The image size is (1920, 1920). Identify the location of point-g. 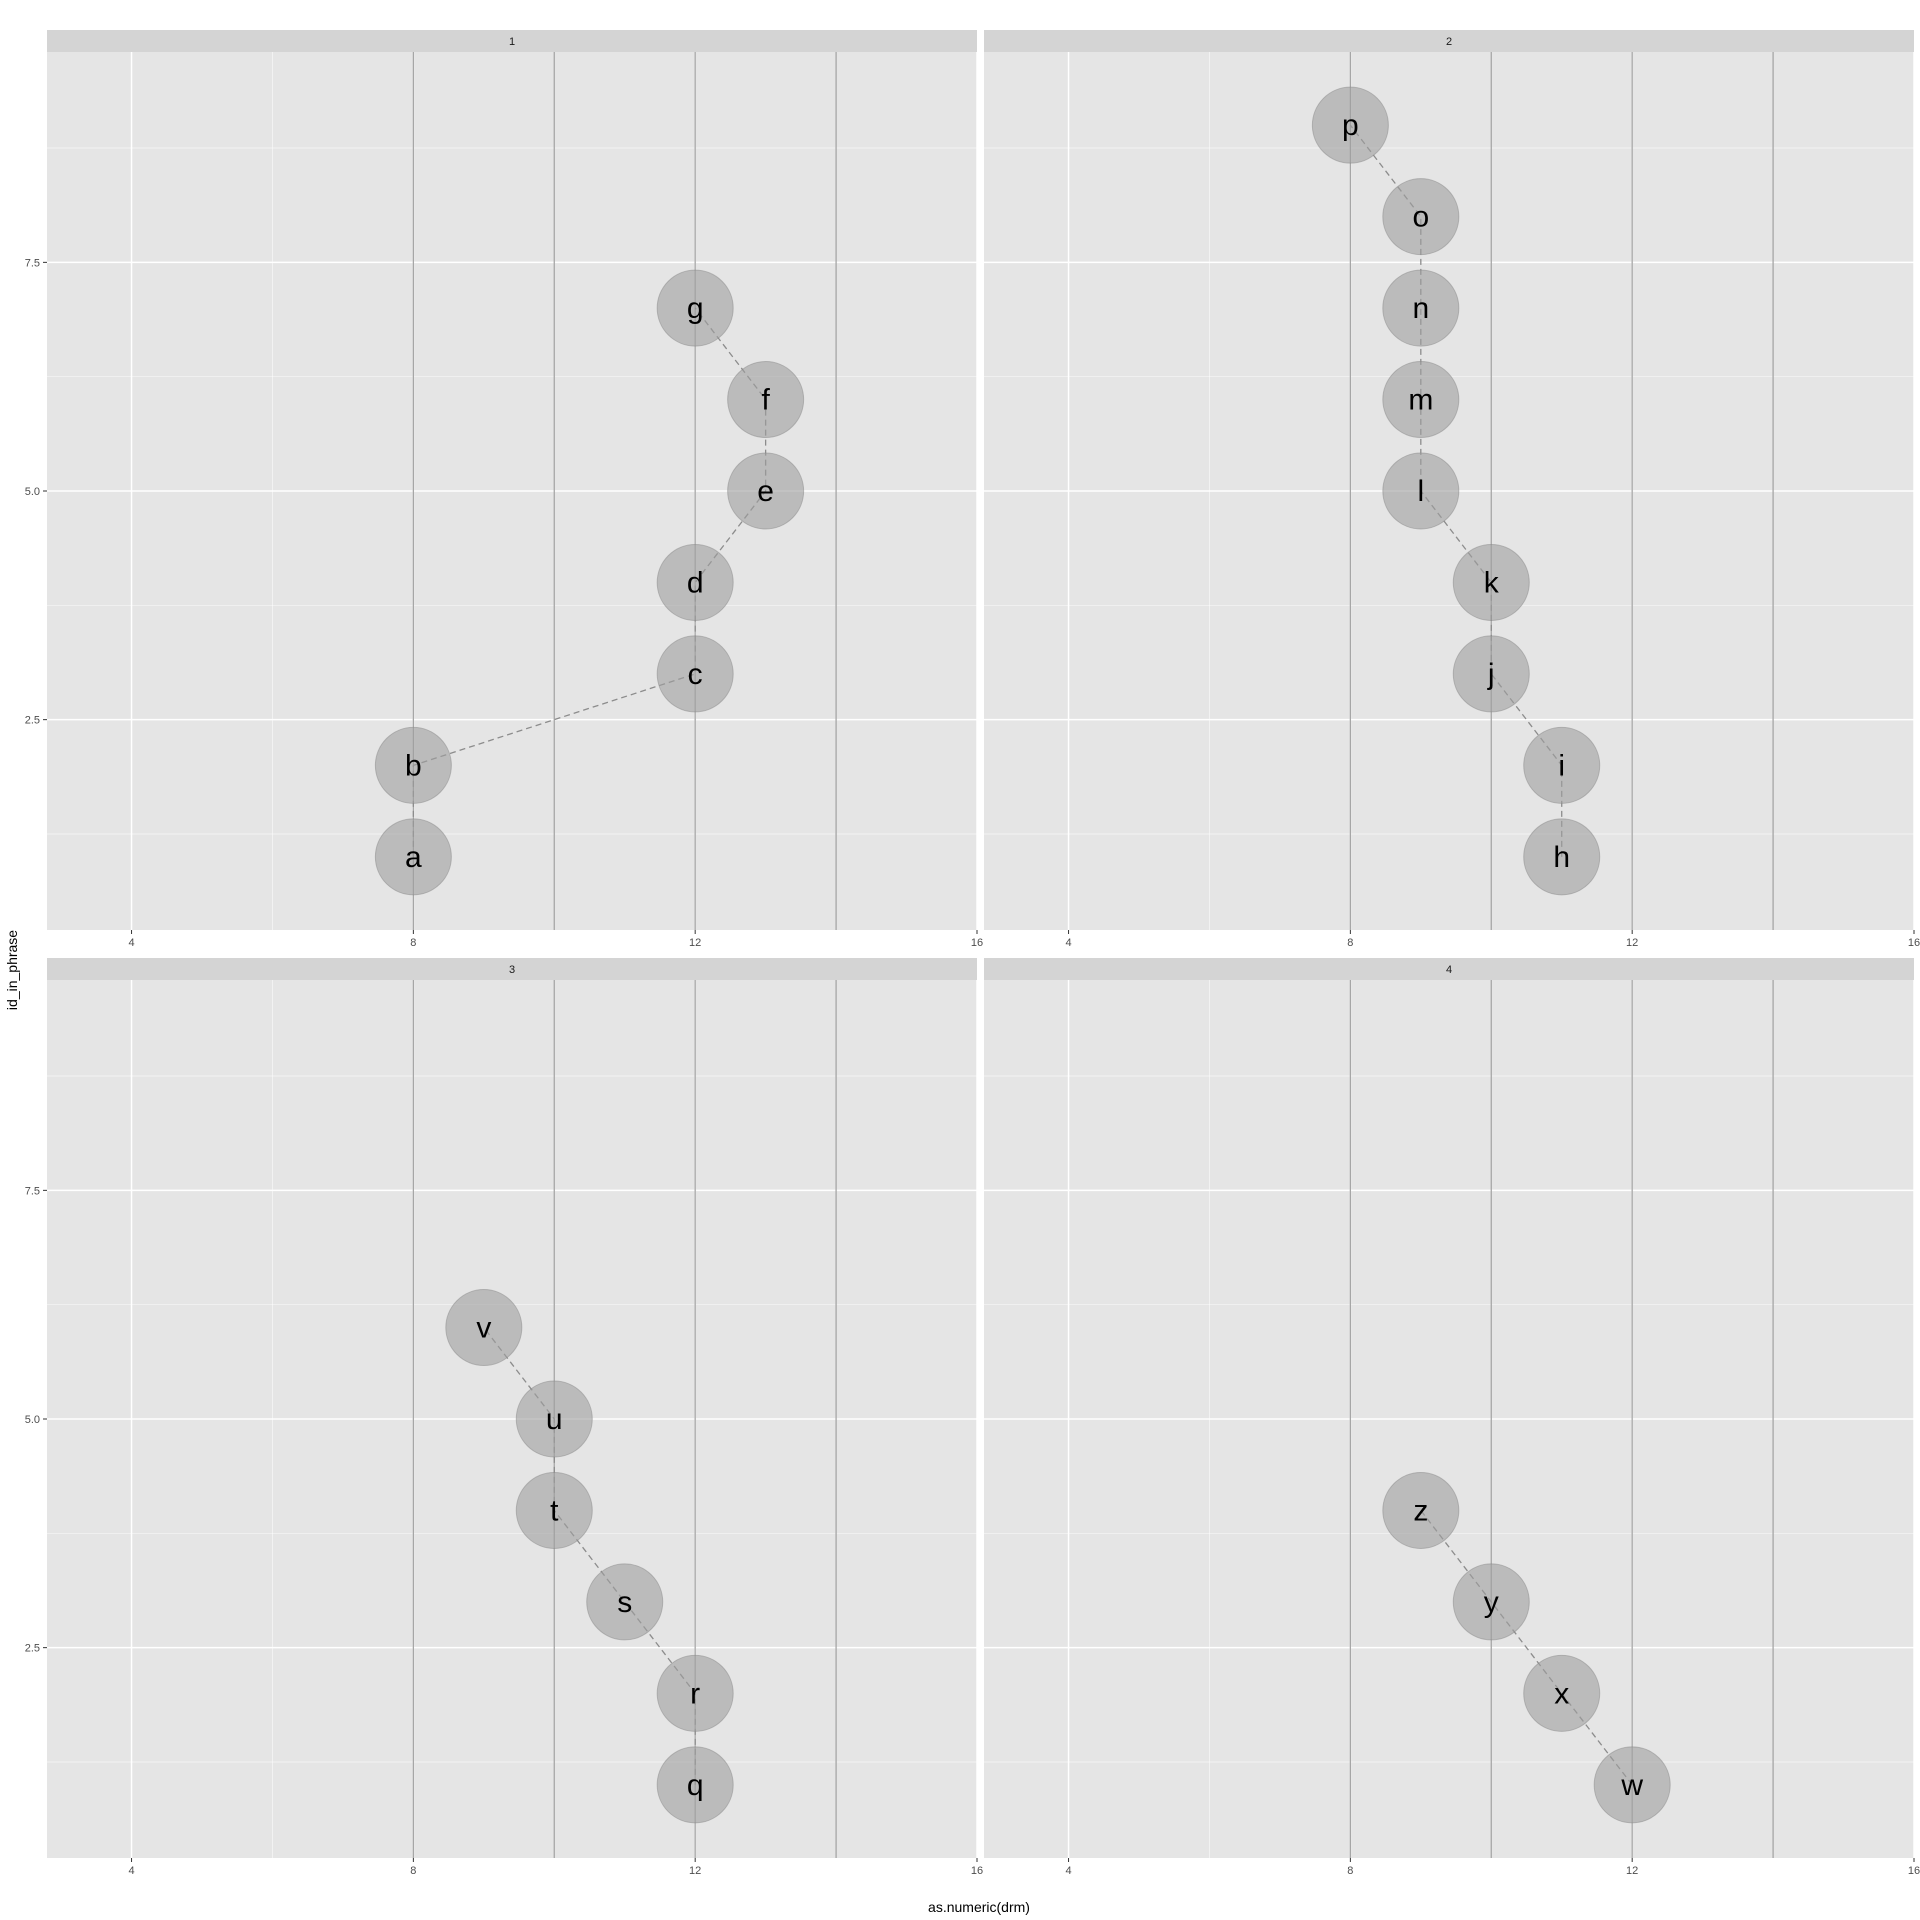
(695, 308).